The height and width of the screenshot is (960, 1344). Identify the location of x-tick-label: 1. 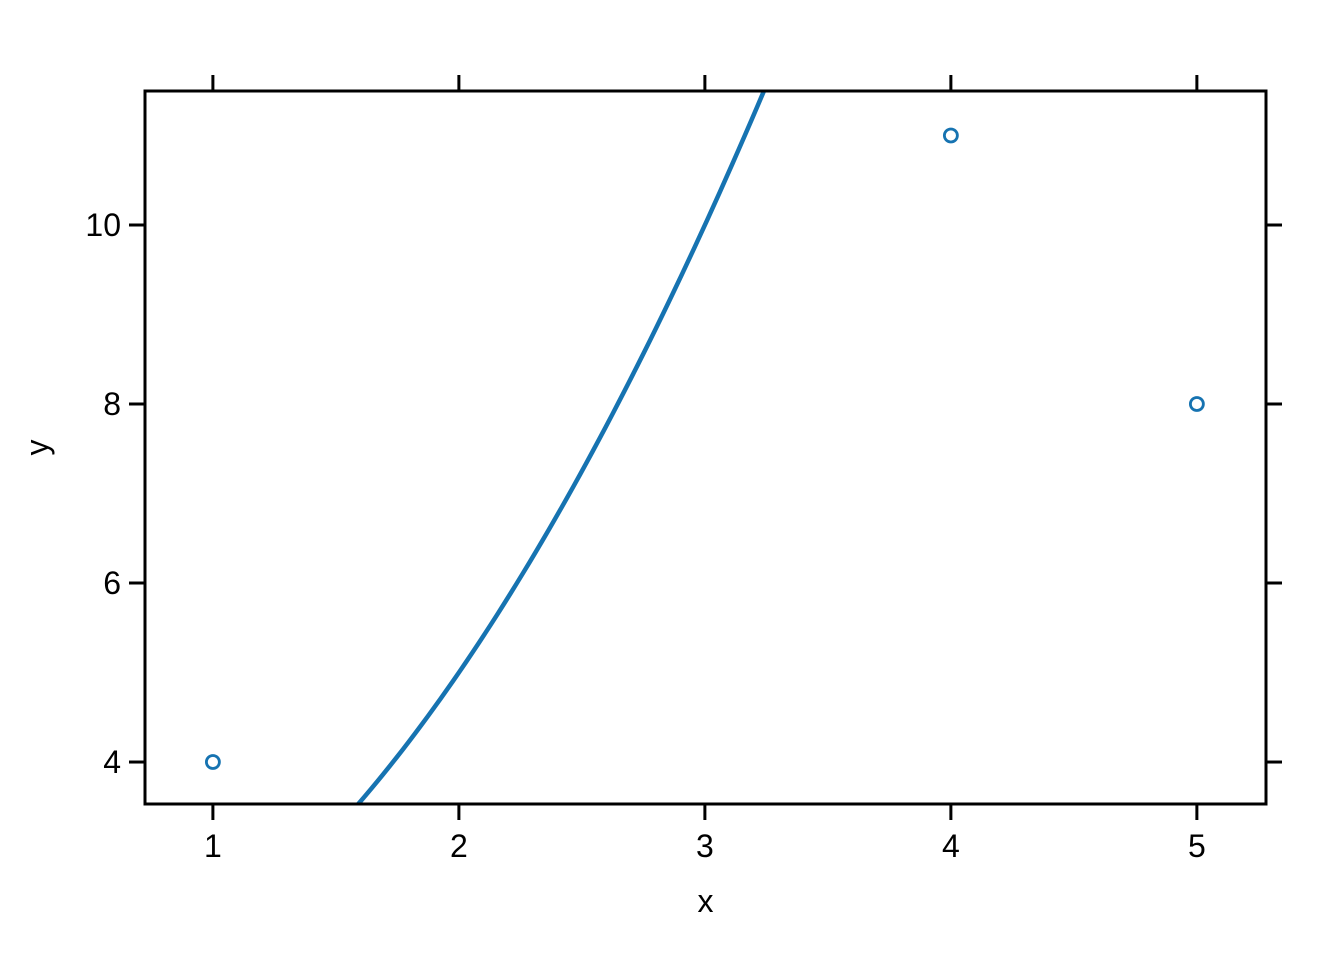
(213, 846).